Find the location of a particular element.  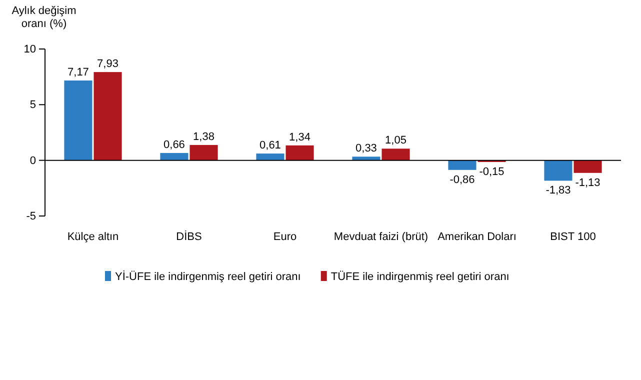

data-label: 0,61 is located at coordinates (270, 146).